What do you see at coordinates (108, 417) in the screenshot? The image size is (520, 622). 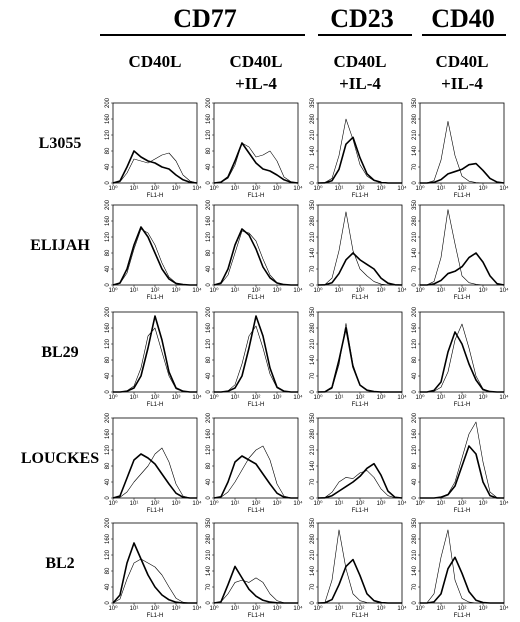 I see `y-tick-label: 200` at bounding box center [108, 417].